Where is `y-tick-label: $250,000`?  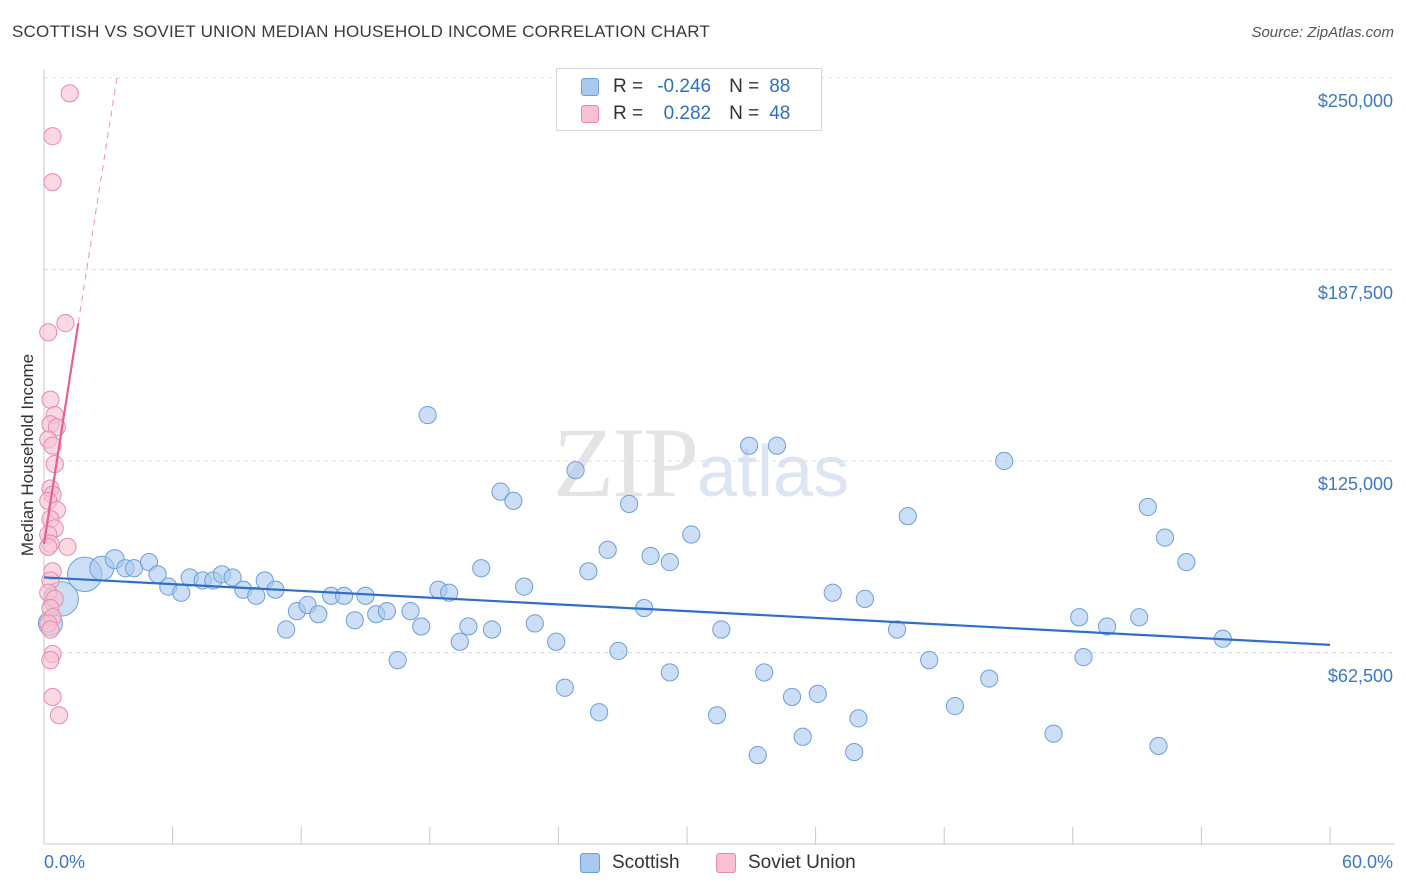 y-tick-label: $250,000 is located at coordinates (1355, 101).